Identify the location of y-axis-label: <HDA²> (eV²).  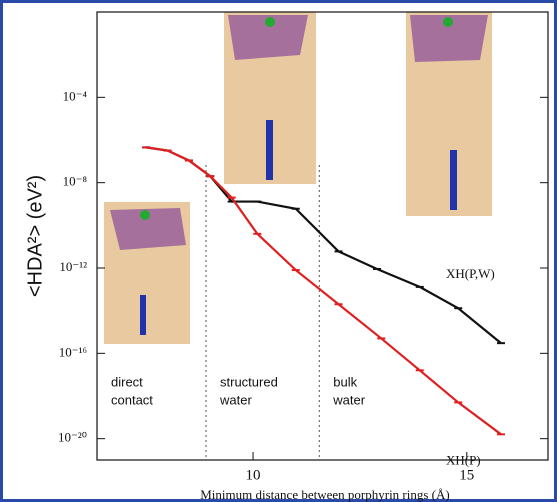
(35, 236).